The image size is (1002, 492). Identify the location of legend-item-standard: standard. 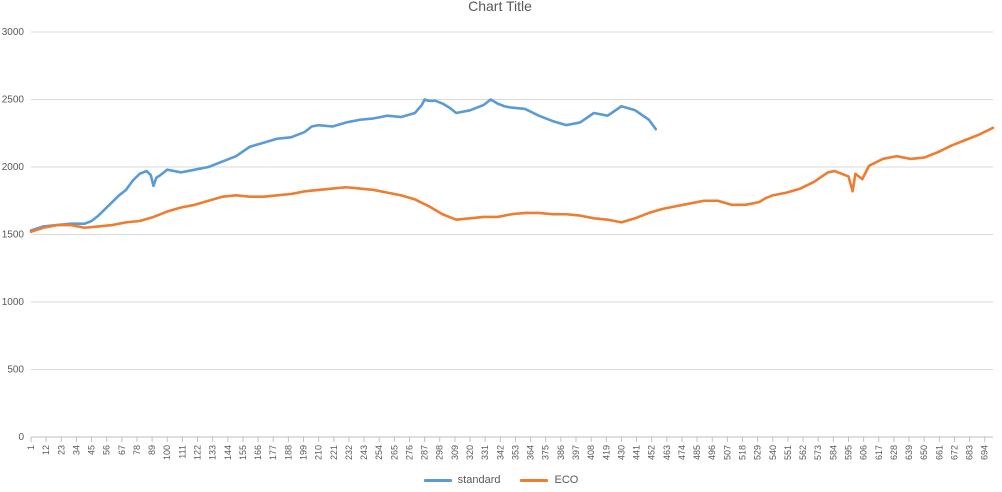
(462, 480).